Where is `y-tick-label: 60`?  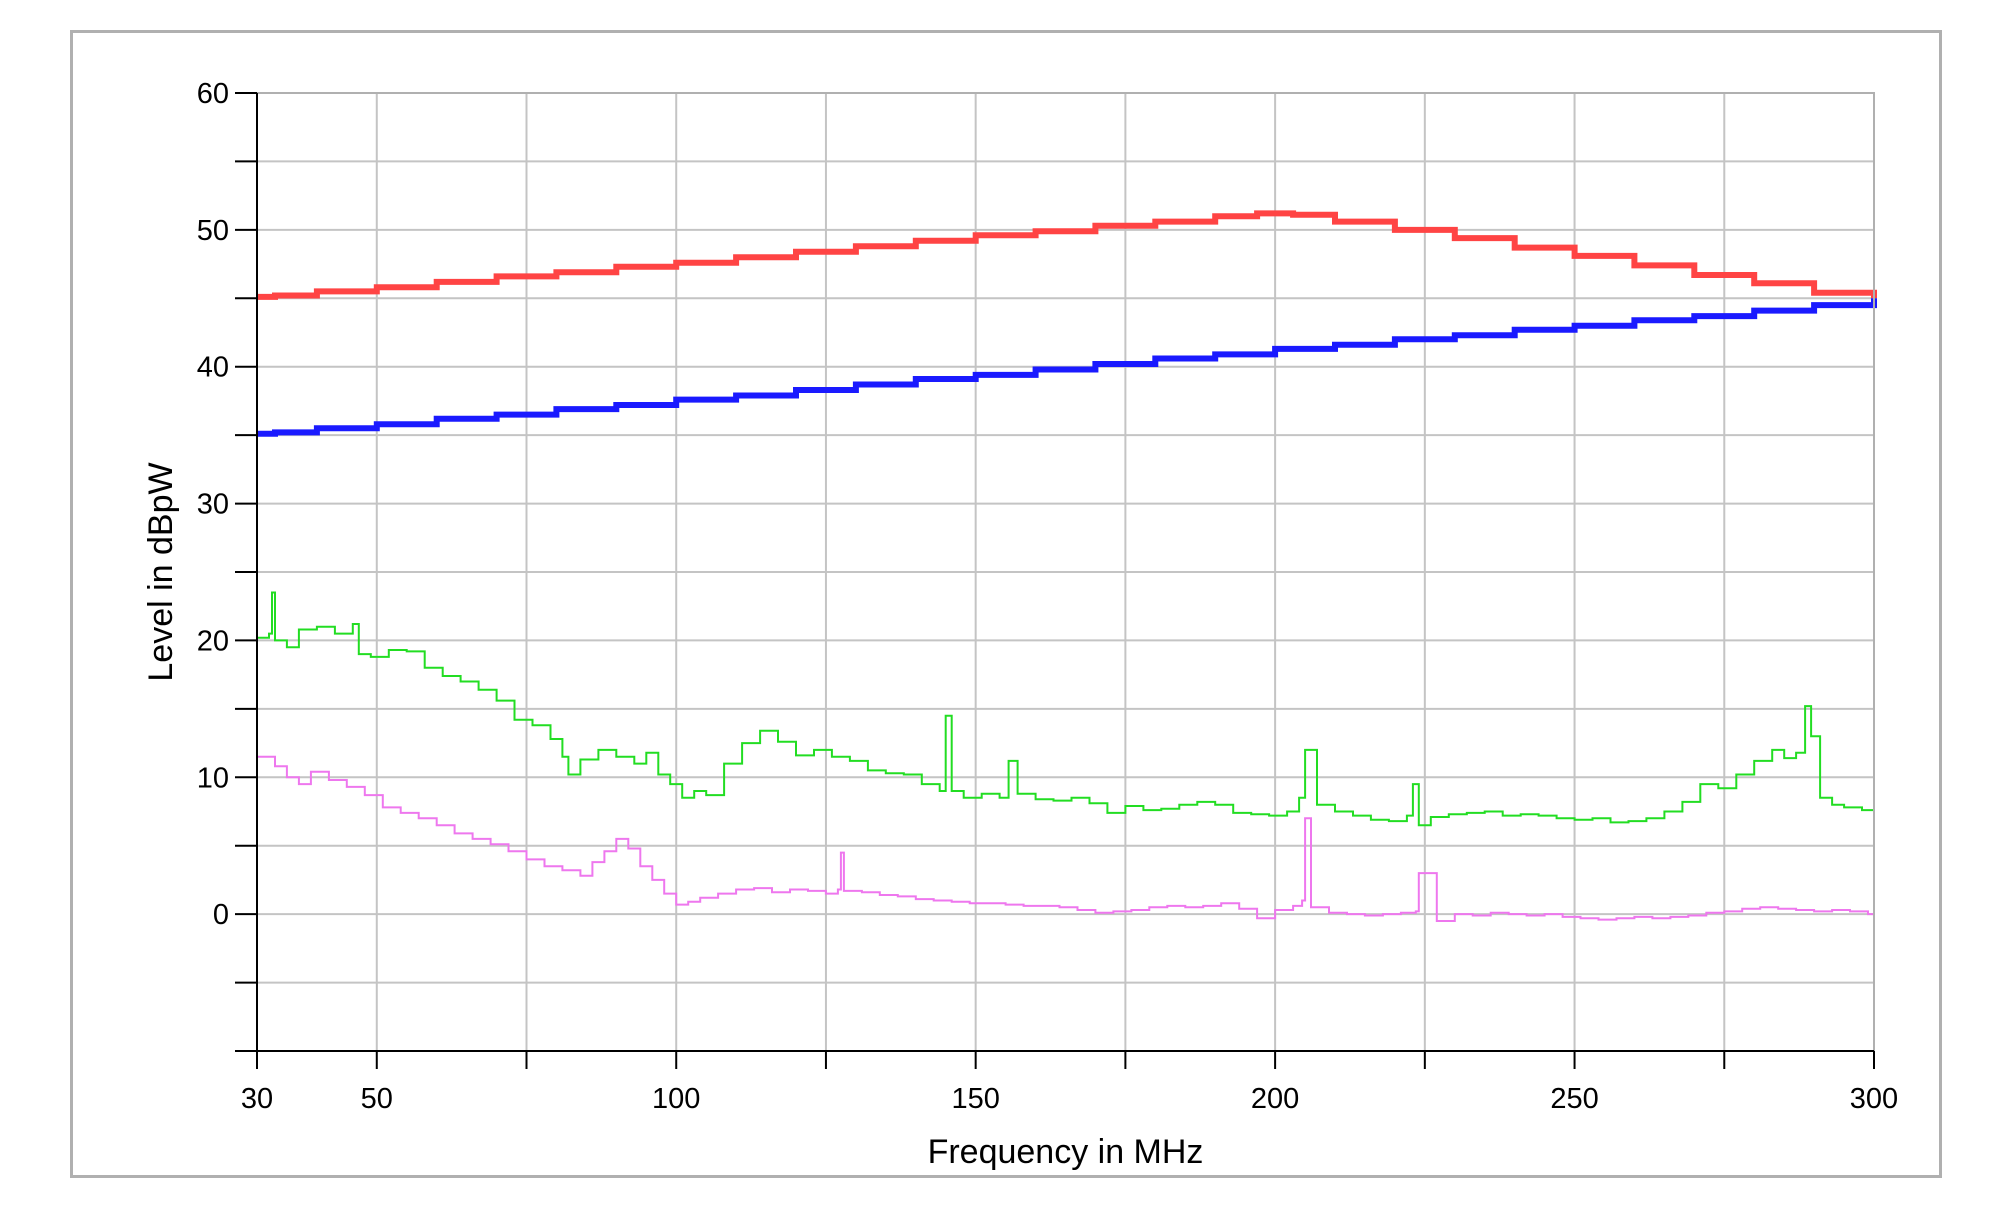 y-tick-label: 60 is located at coordinates (213, 94).